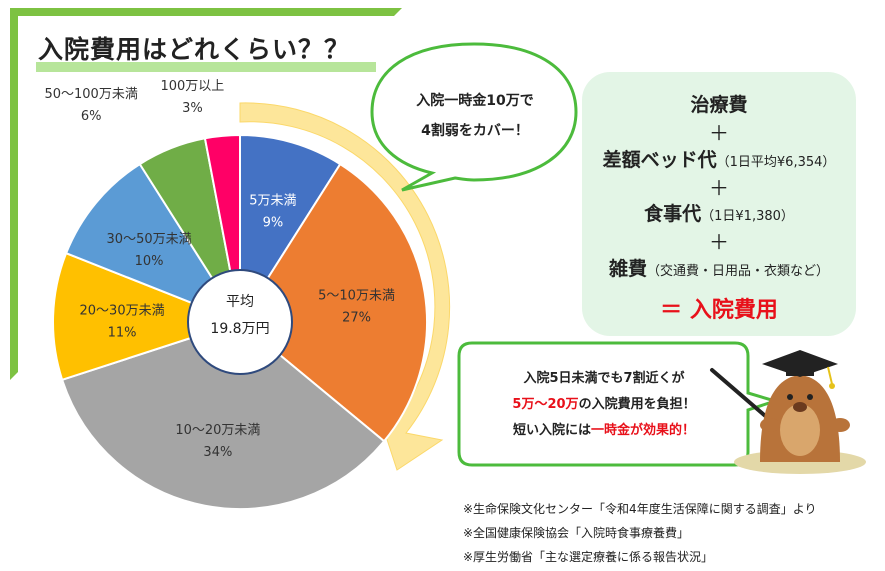 This screenshot has width=885, height=571. I want to click on formula-item-bed-note: （1日平均¥6,354）, so click(776, 162).